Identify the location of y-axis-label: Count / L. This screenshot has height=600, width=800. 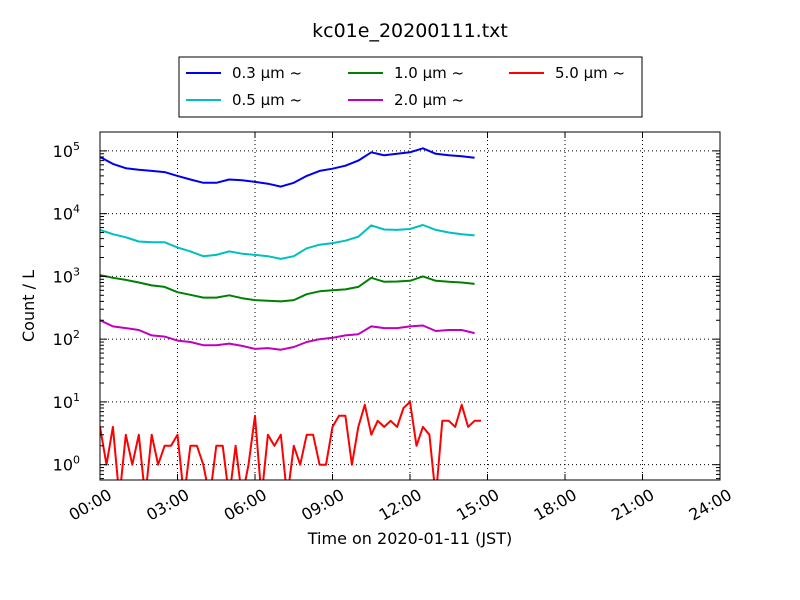
(28, 306).